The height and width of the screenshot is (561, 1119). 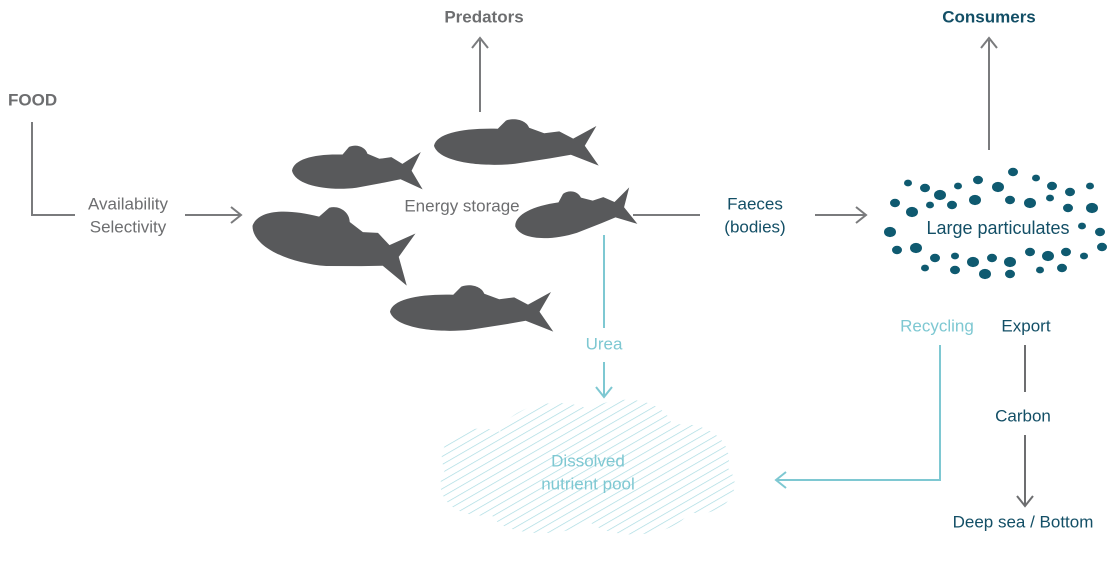 I want to click on energy-label: Energy storage, so click(x=461, y=205).